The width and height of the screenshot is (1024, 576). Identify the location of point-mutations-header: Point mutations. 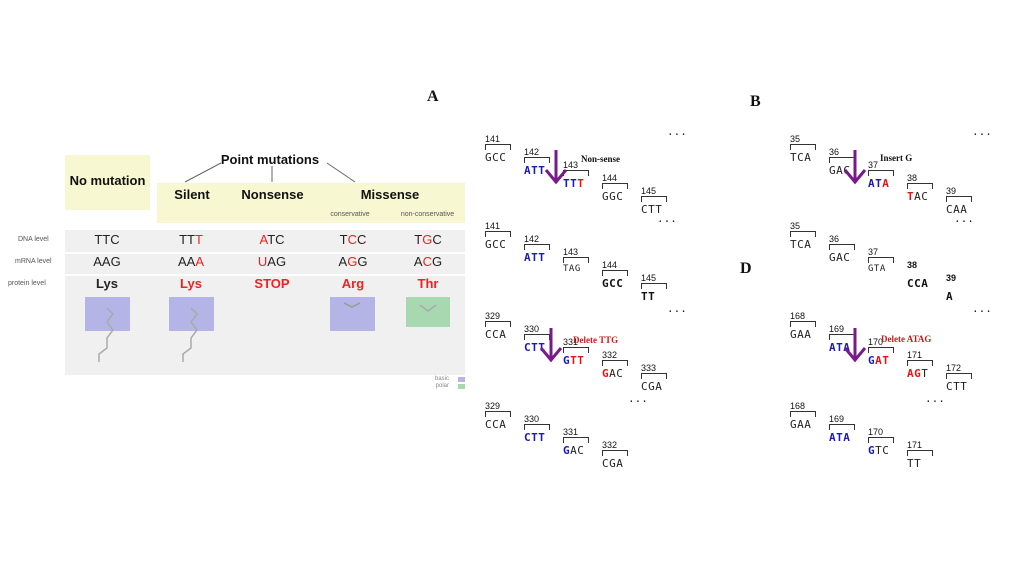
(270, 159).